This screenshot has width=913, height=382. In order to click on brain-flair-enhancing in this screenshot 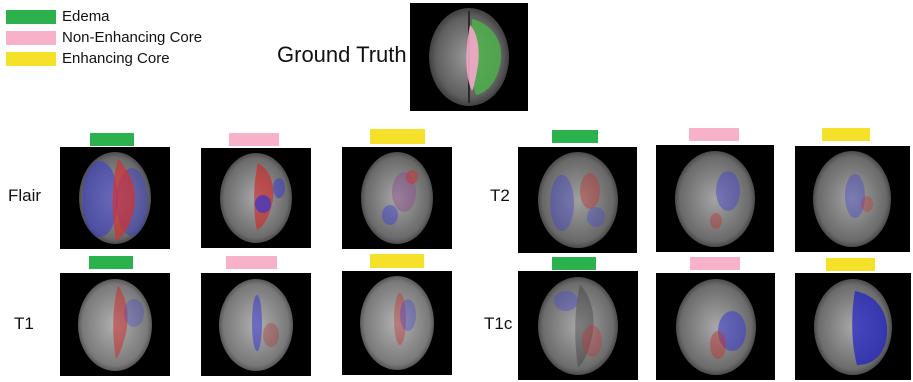, I will do `click(397, 198)`.